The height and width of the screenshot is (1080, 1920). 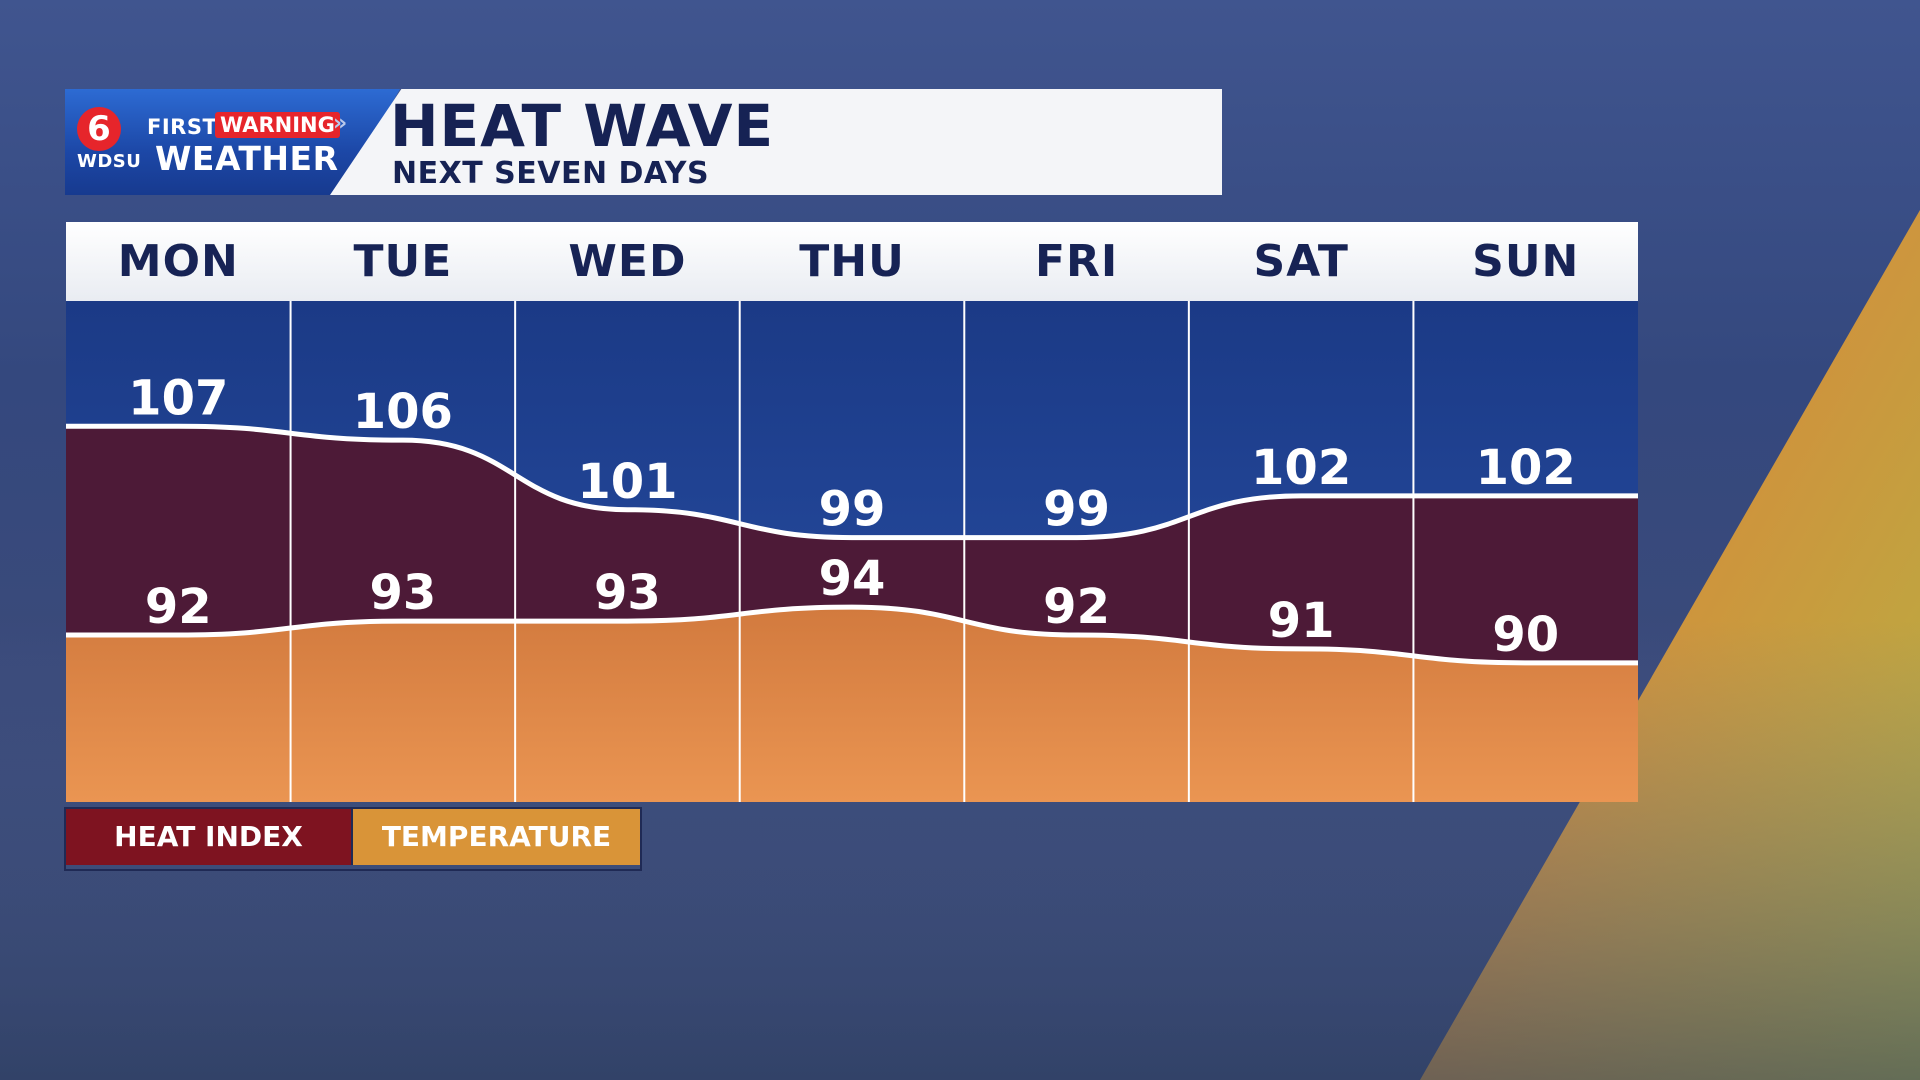 I want to click on heat-index-value-label: 101, so click(x=627, y=482).